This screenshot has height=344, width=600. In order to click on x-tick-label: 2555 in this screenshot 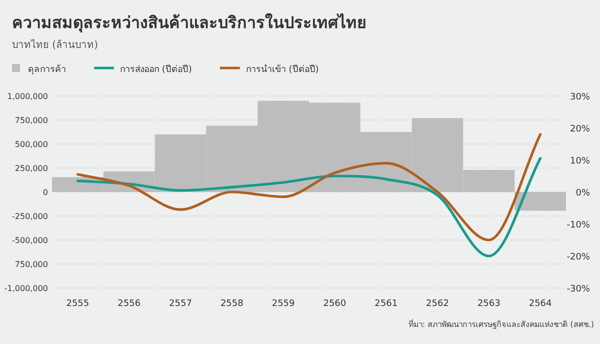, I will do `click(78, 304)`.